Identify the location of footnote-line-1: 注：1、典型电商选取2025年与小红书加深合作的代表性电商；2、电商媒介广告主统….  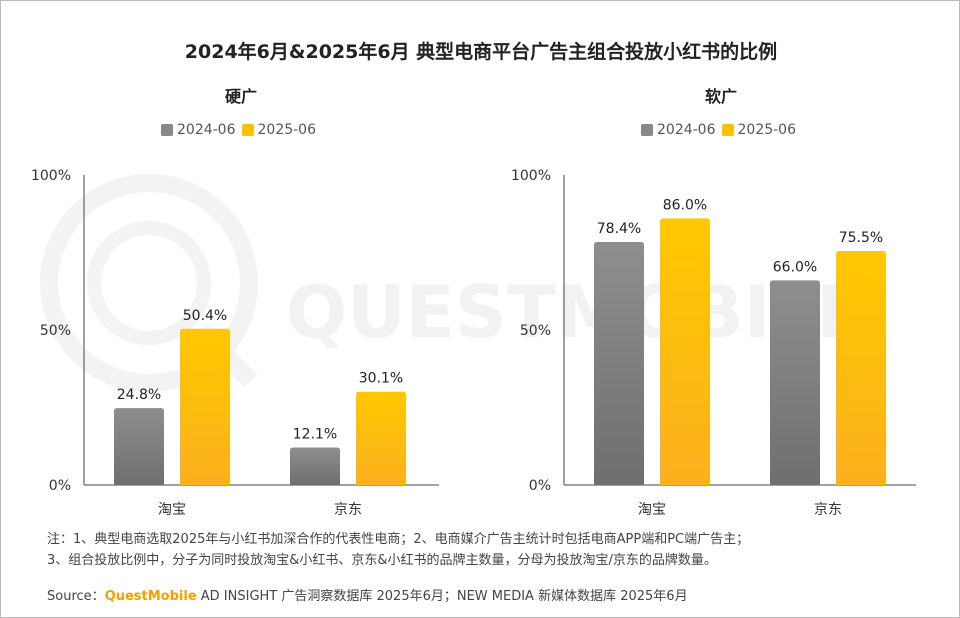
(398, 539).